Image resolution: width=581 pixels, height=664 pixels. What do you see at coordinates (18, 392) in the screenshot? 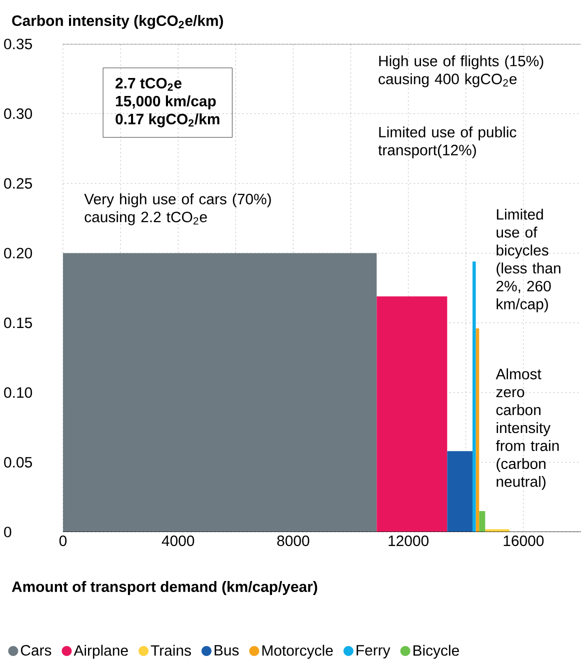
I see `y-tick-label: 0.10` at bounding box center [18, 392].